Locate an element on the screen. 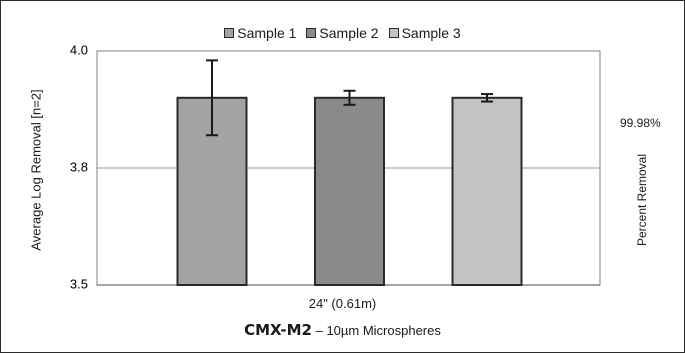 This screenshot has height=353, width=685. x-tick-label: 24" (0.61m) is located at coordinates (342, 303).